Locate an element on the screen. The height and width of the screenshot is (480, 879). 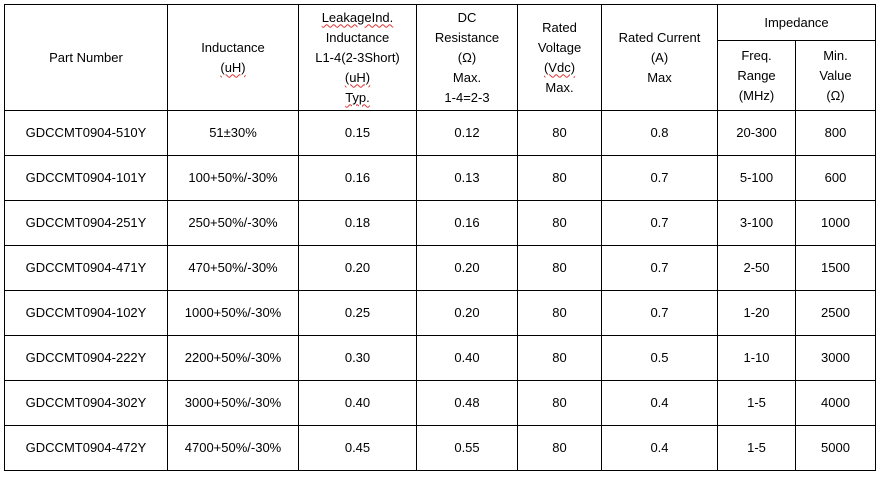
cell-freq-range: 1-10 is located at coordinates (756, 358).